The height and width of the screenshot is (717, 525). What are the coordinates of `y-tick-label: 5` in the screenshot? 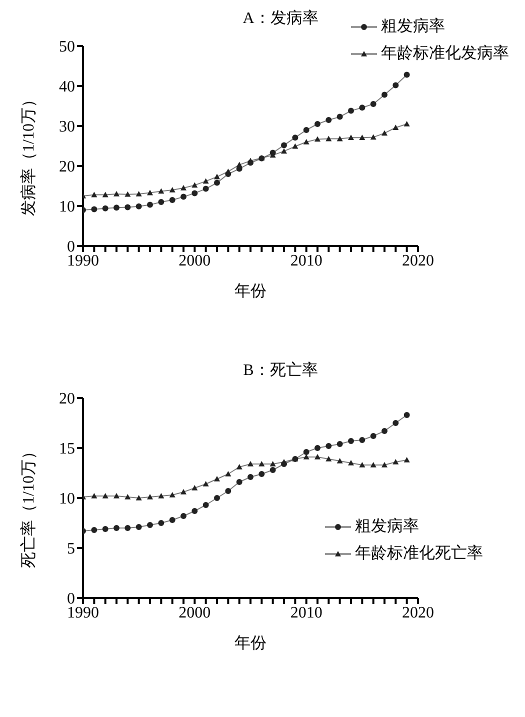 It's located at (71, 549).